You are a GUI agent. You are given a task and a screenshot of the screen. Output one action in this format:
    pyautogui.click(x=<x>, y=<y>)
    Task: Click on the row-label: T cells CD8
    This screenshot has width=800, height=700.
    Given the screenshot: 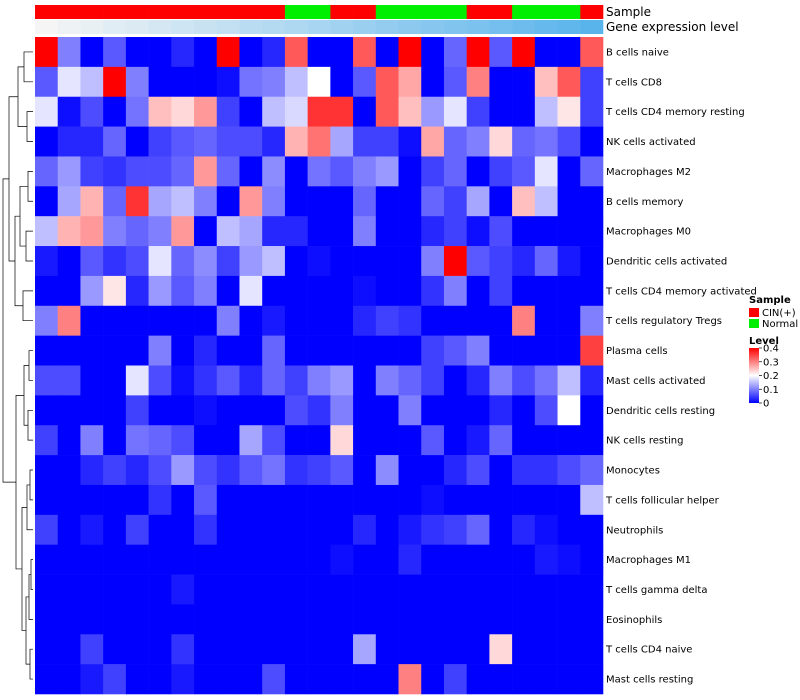 What is the action you would take?
    pyautogui.click(x=633, y=82)
    